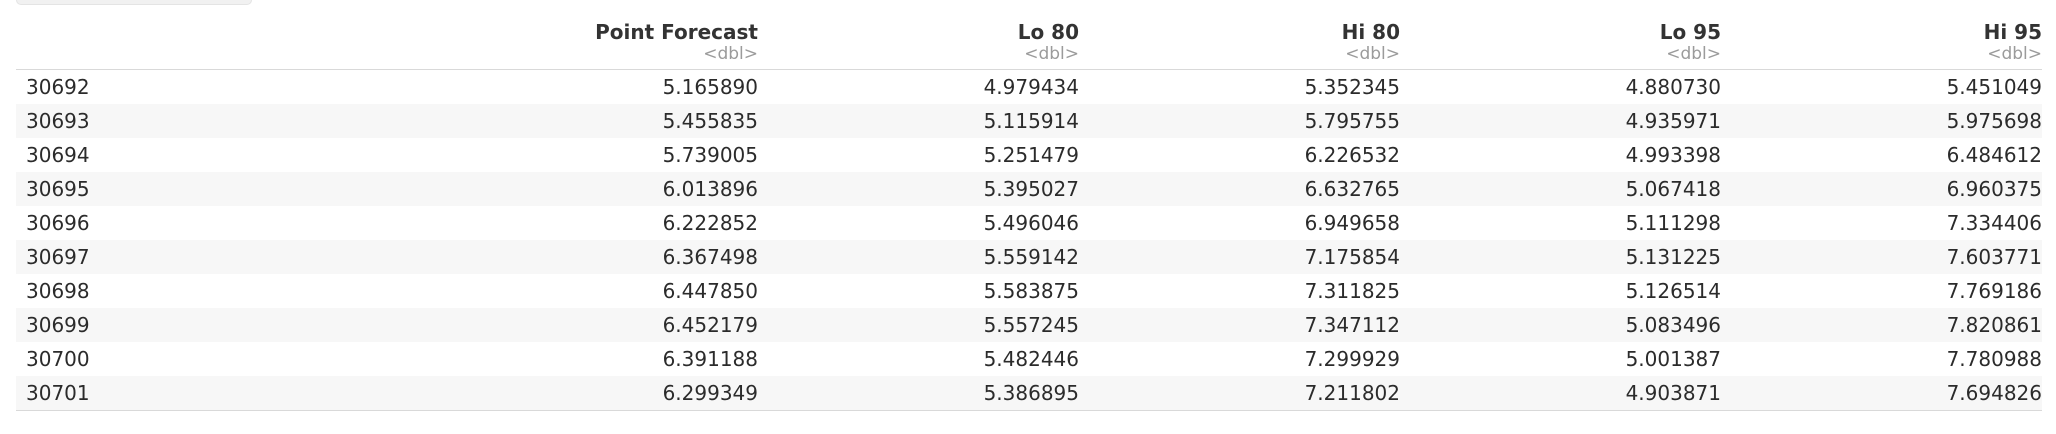  What do you see at coordinates (1560, 189) in the screenshot?
I see `lo-95-cell: 5.067418` at bounding box center [1560, 189].